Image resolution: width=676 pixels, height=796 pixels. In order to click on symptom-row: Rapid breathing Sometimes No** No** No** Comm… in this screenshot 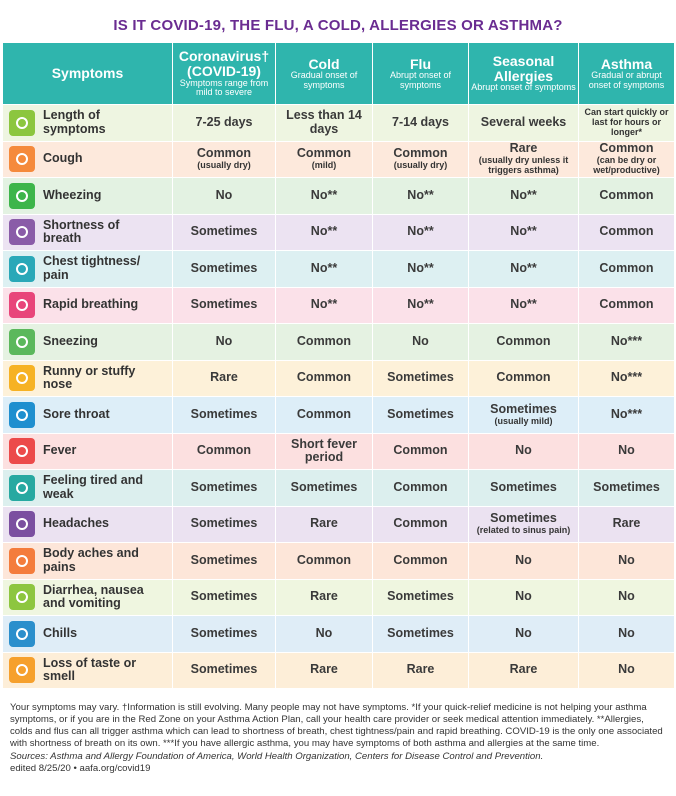, I will do `click(338, 305)`.